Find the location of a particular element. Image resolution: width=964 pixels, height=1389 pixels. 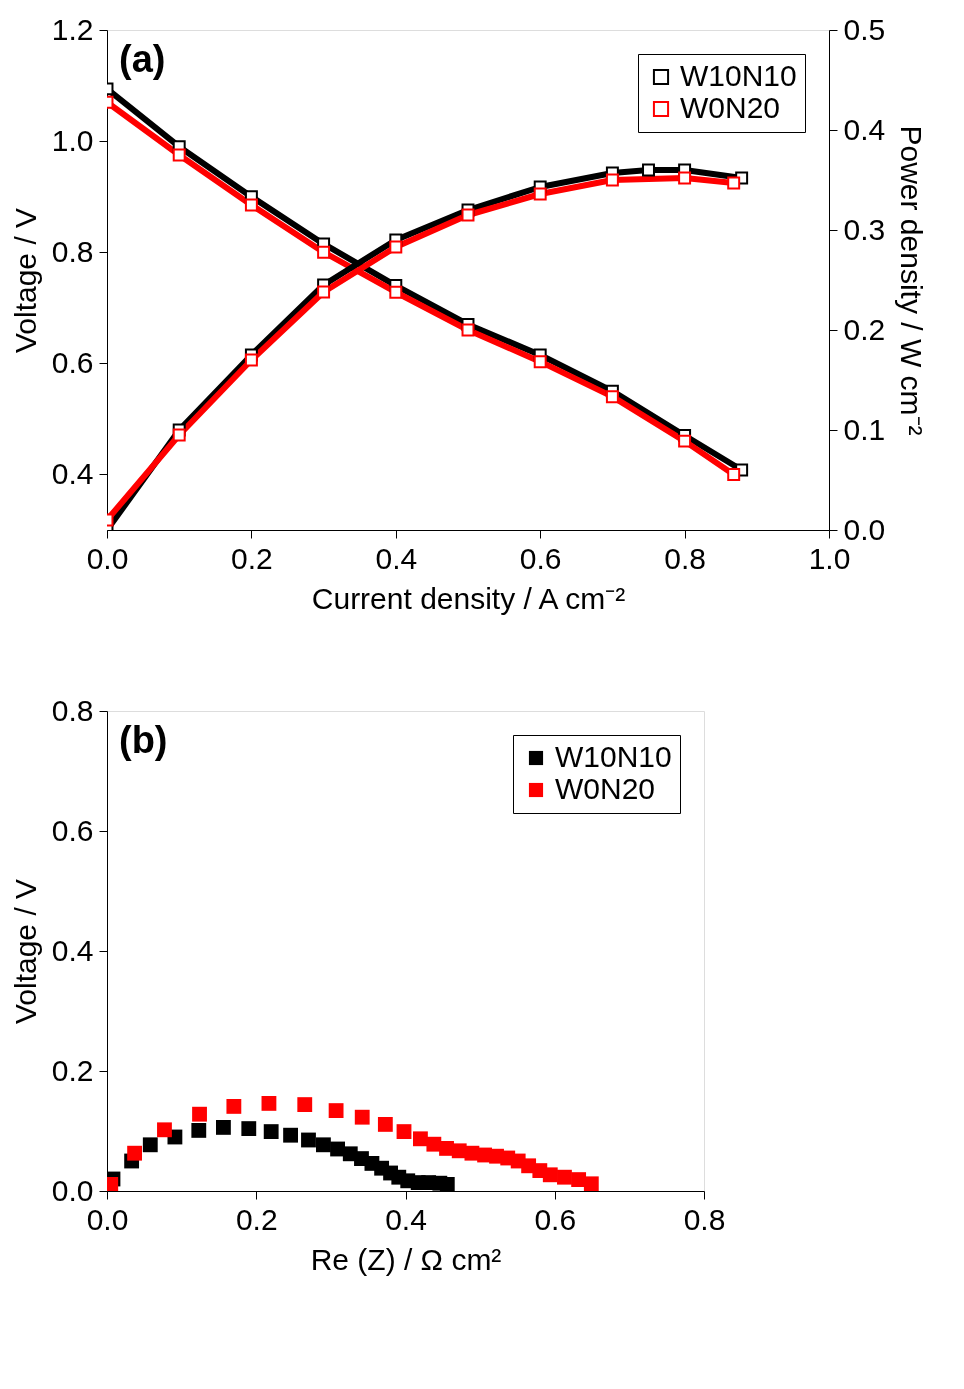

y2-tick-label: 0.2 is located at coordinates (864, 329).